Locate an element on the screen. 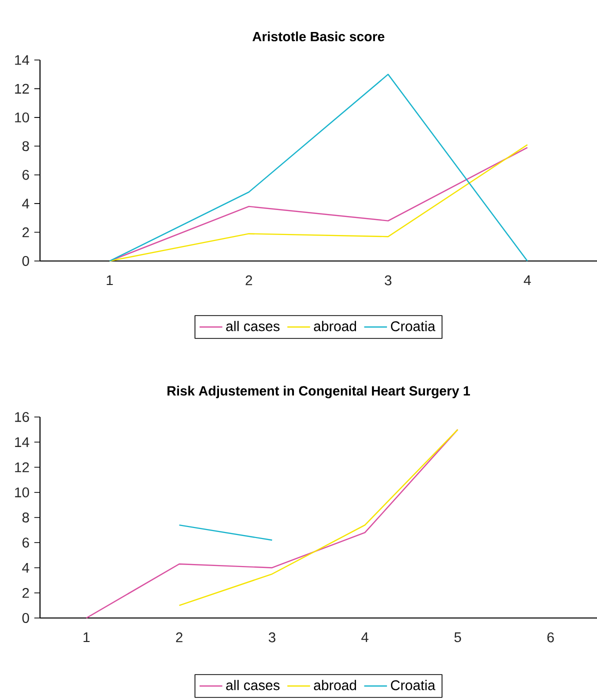  x-tick-label: 5 is located at coordinates (458, 637).